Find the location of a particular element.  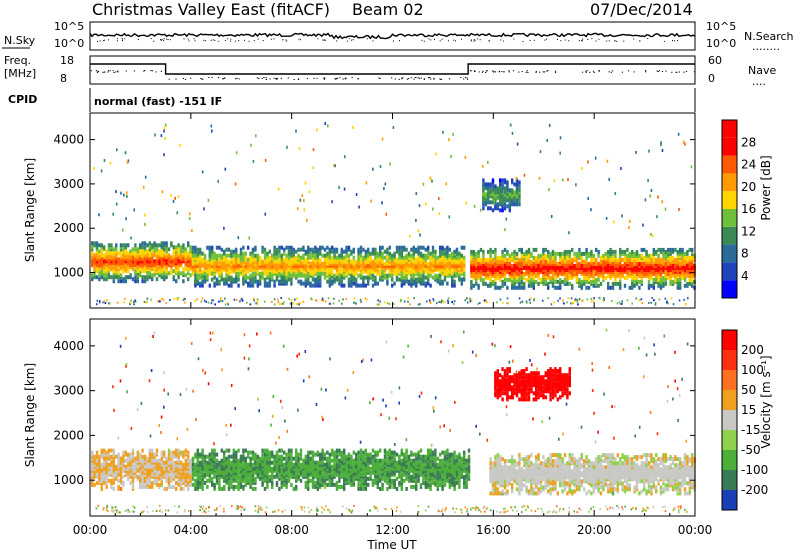

colorbar-label: 8 is located at coordinates (745, 254).